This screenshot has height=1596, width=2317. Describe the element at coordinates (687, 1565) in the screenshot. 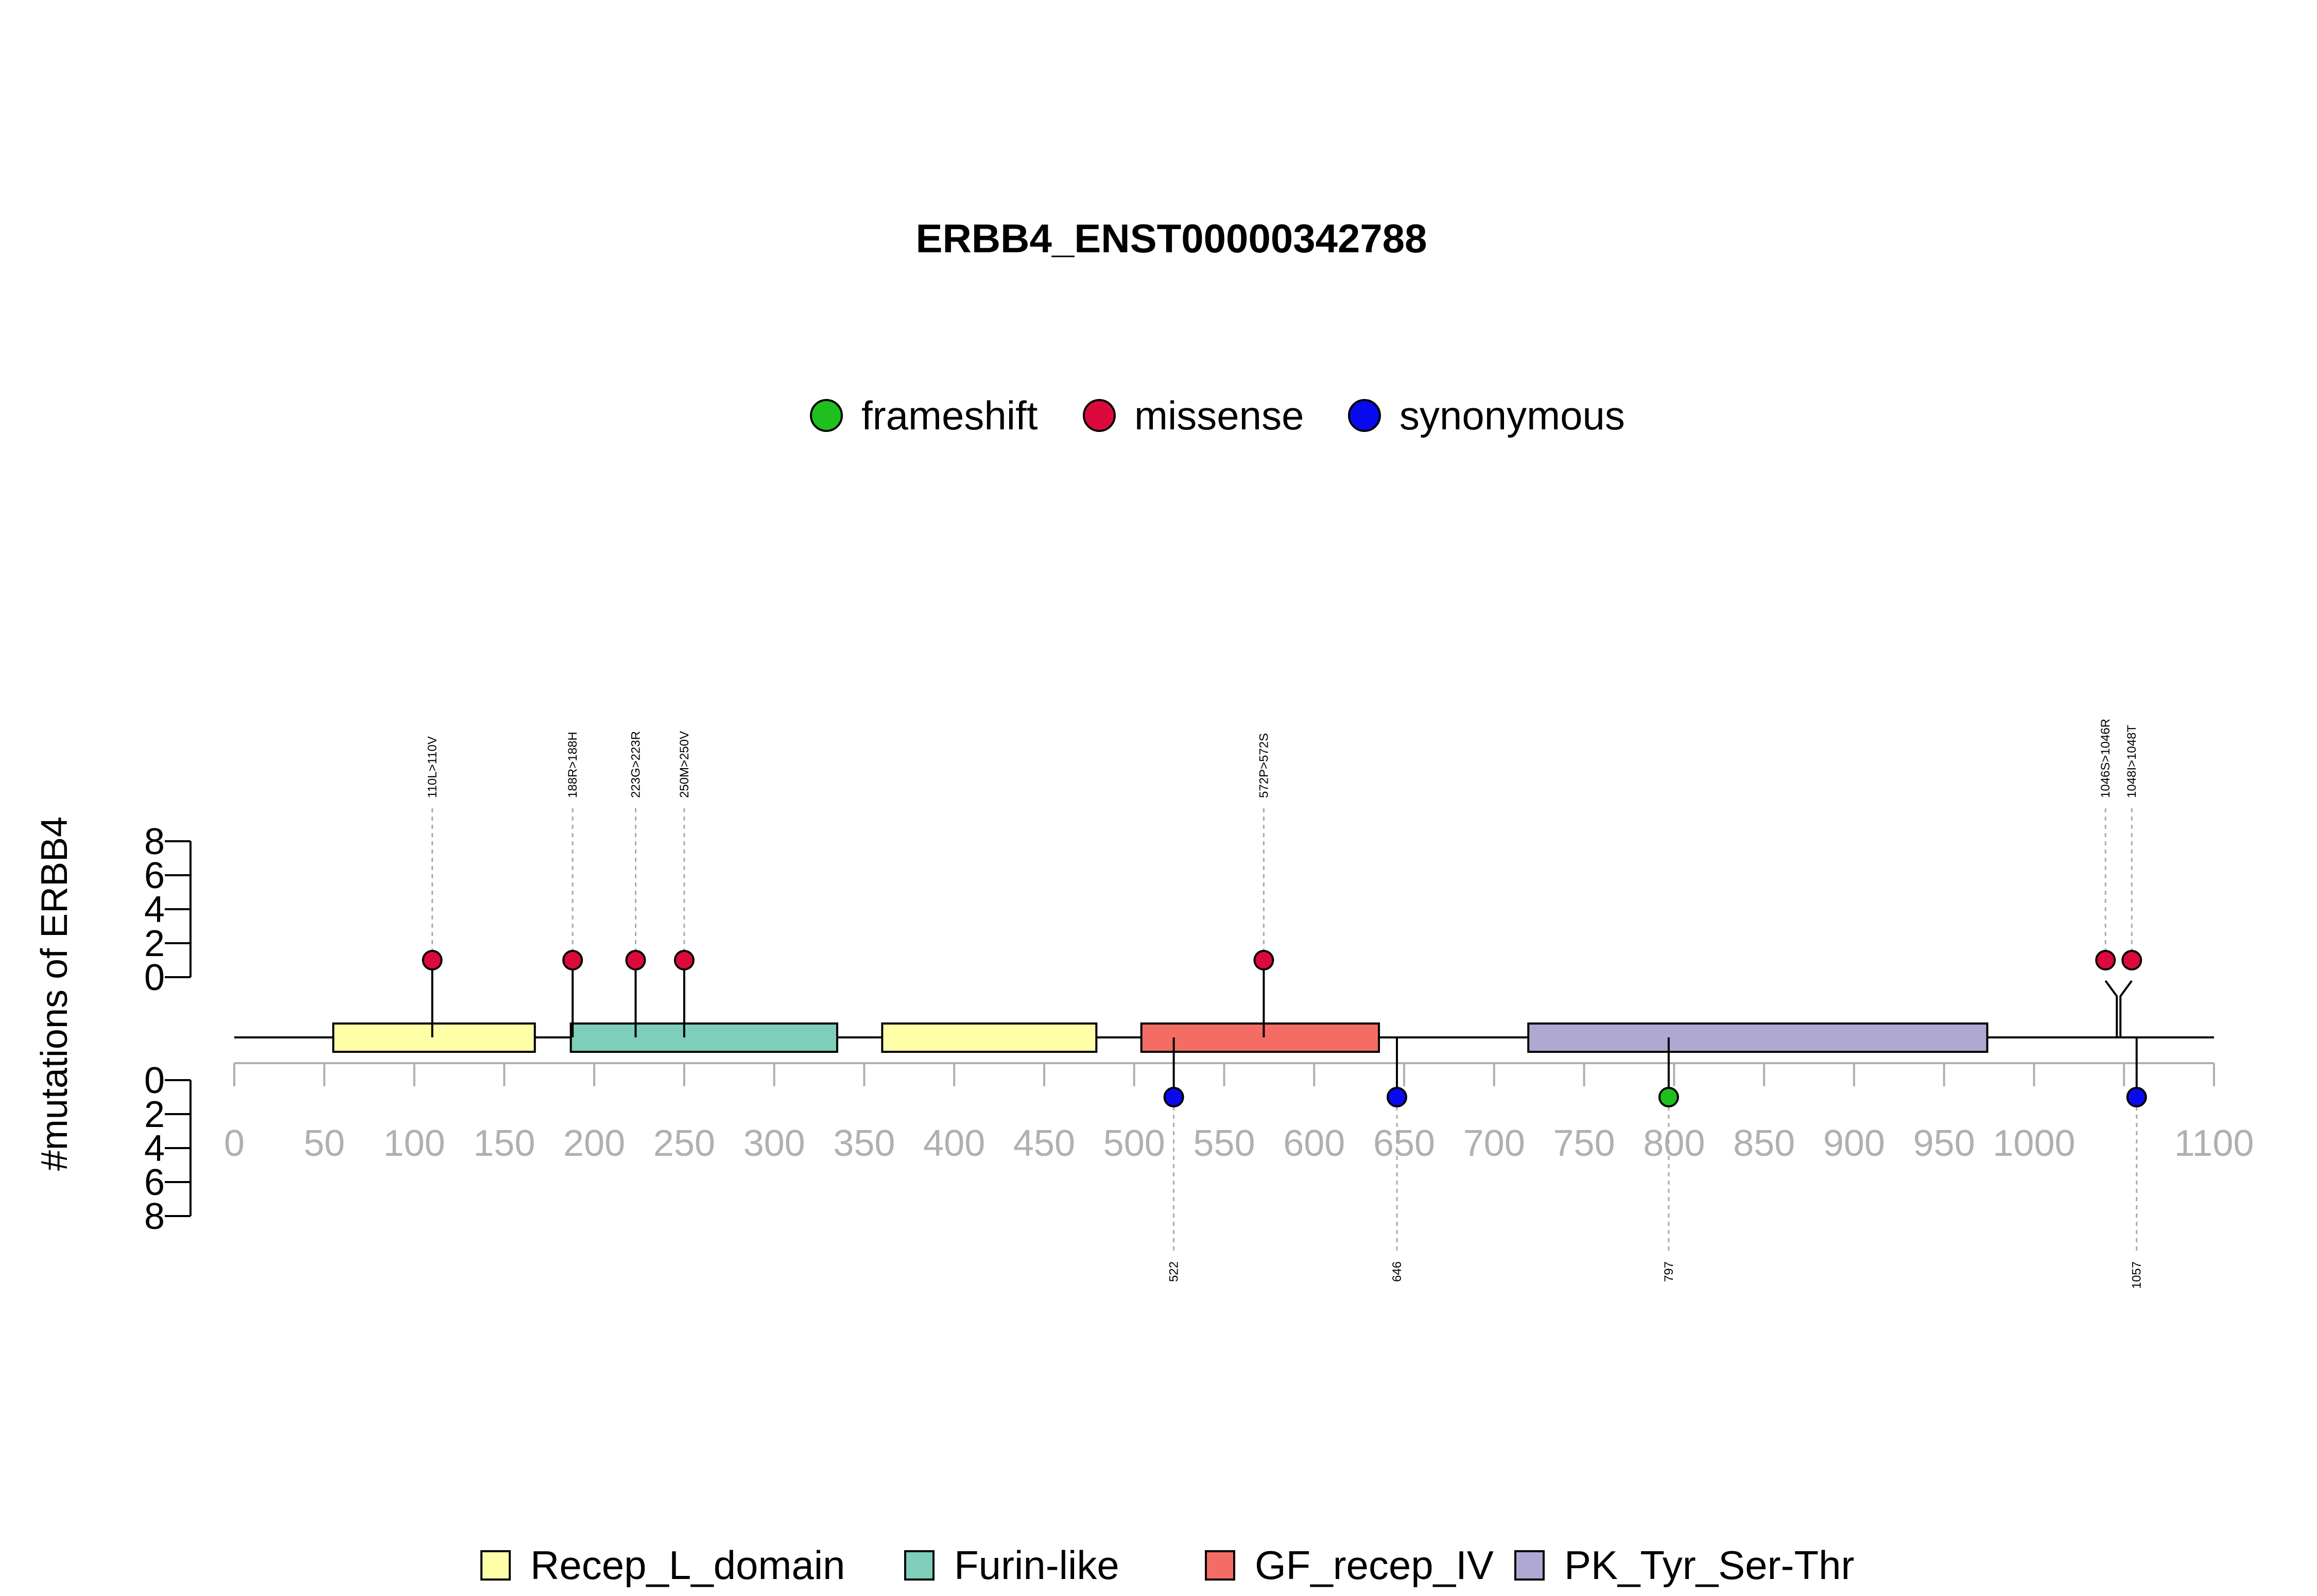

I see `legend-Recep_L_domain-label: Recep_L_domain` at that location.